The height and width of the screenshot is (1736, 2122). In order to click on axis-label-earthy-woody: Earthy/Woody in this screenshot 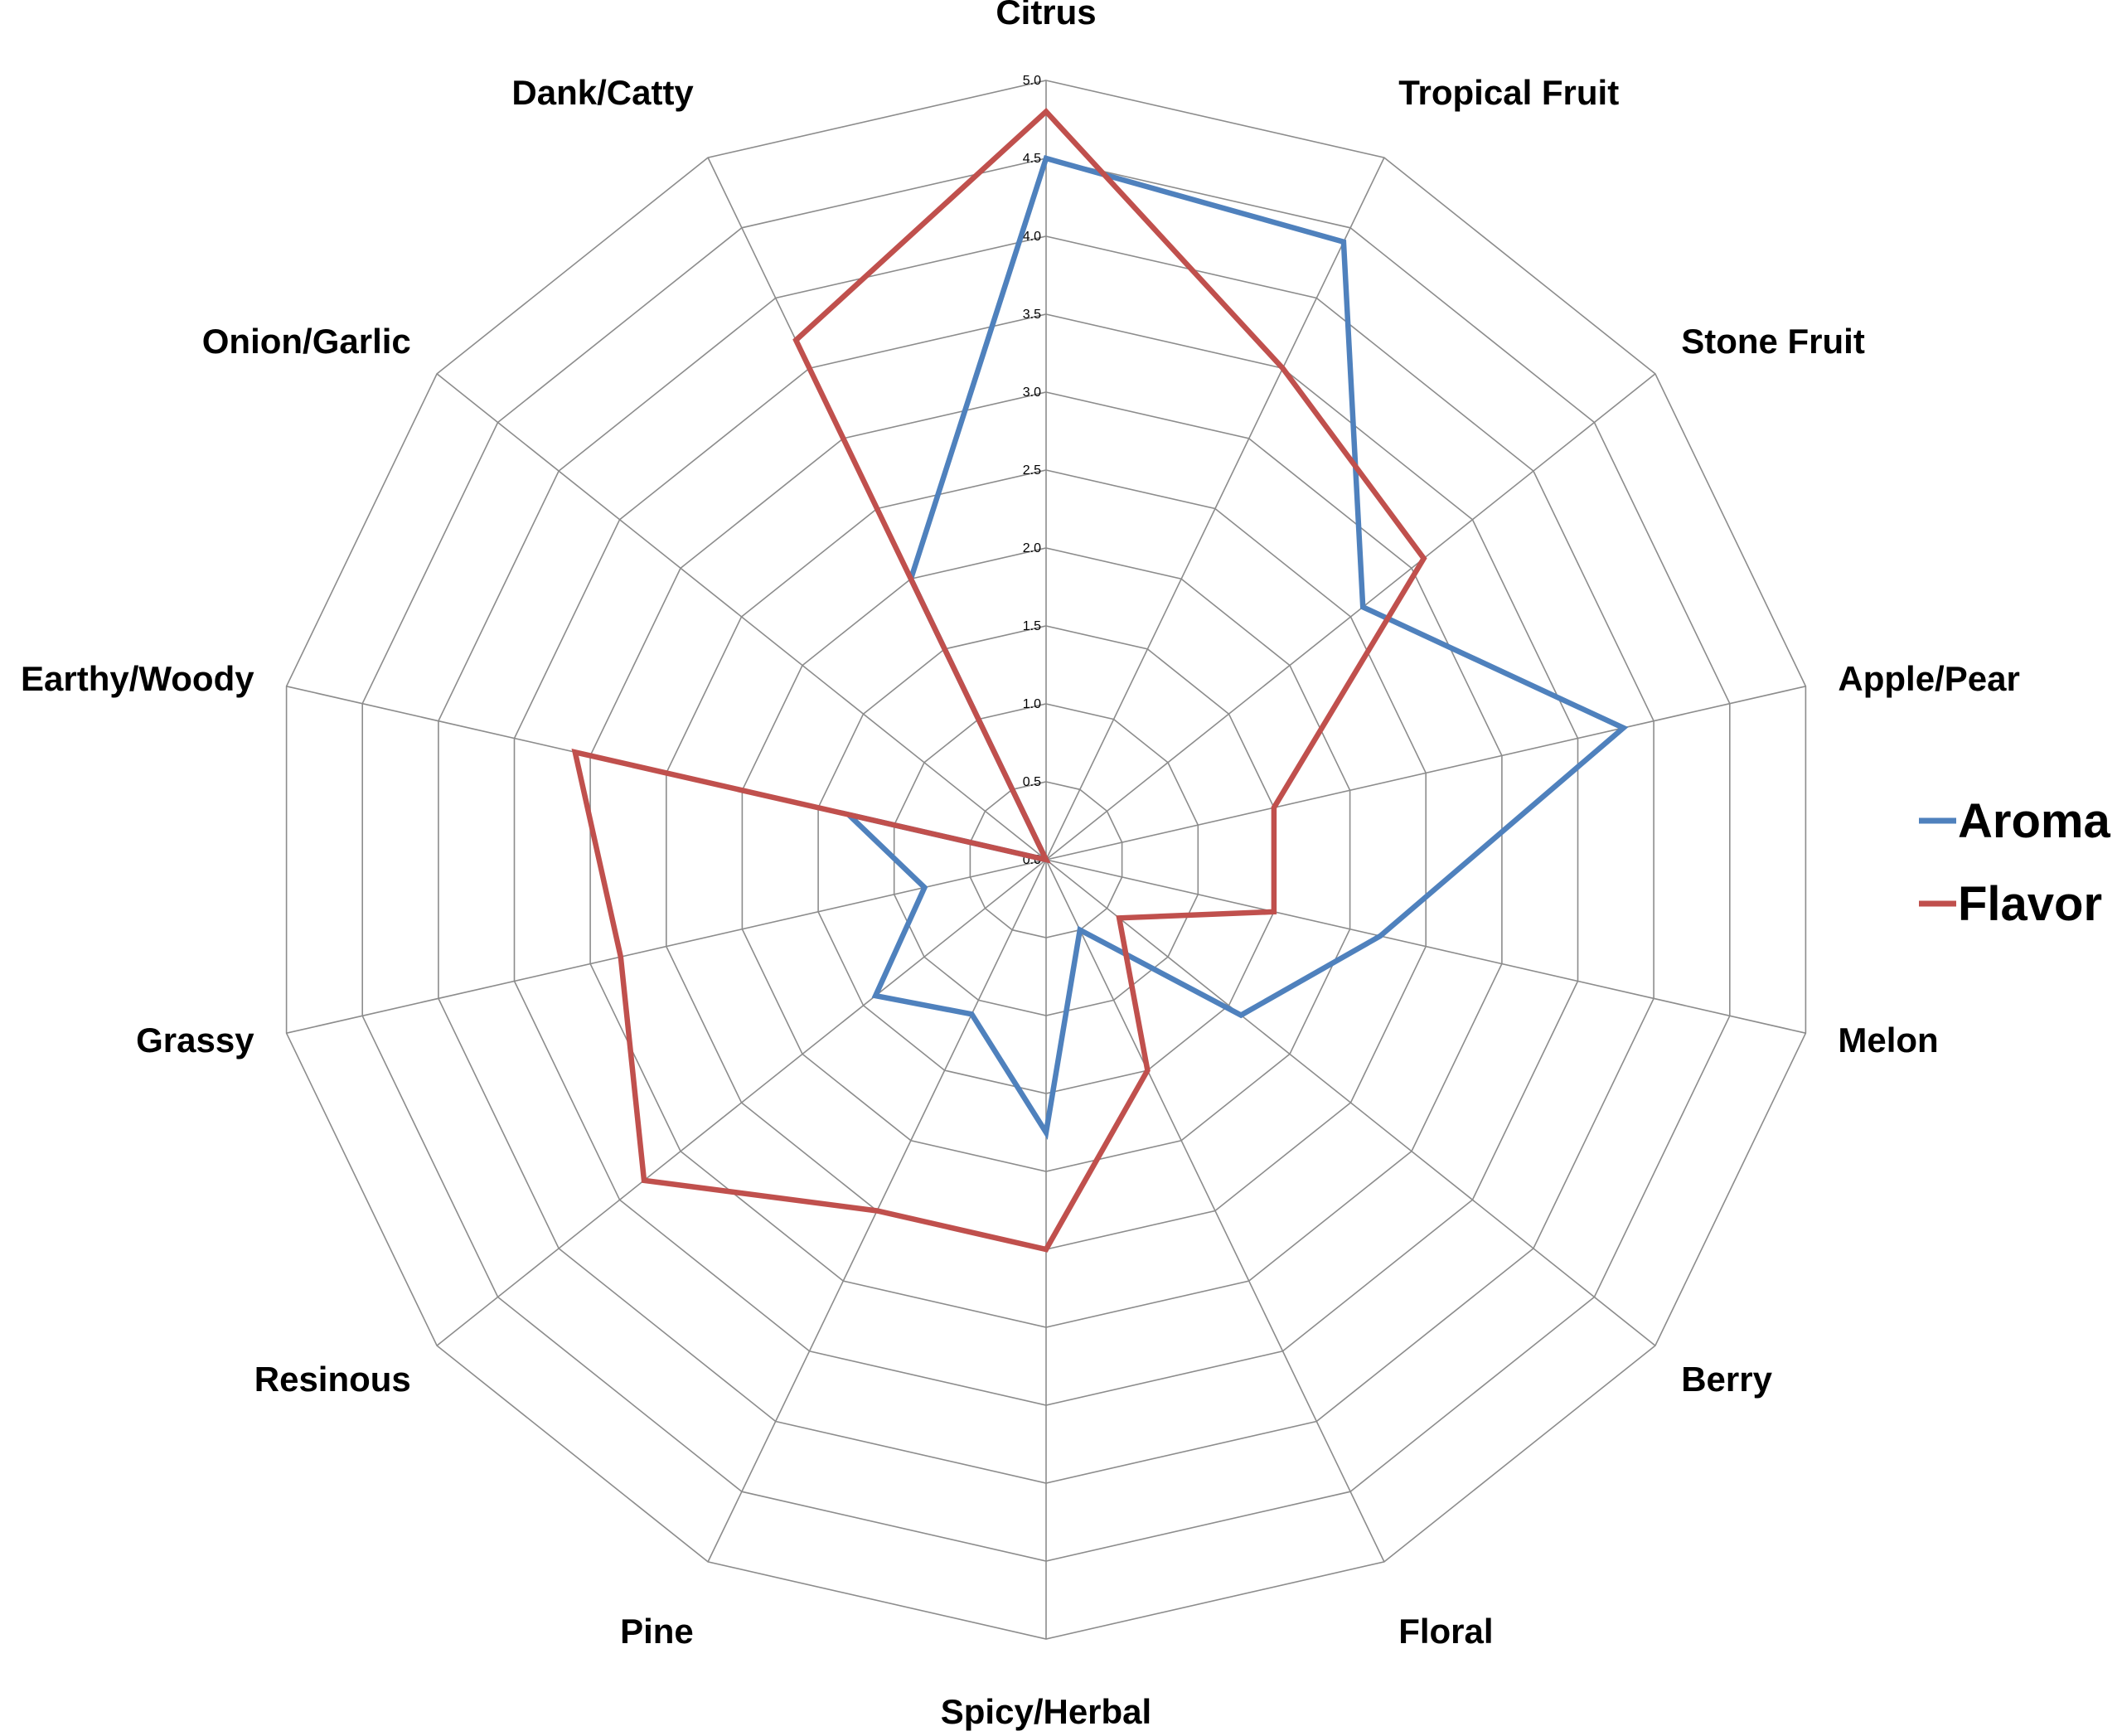, I will do `click(137, 678)`.